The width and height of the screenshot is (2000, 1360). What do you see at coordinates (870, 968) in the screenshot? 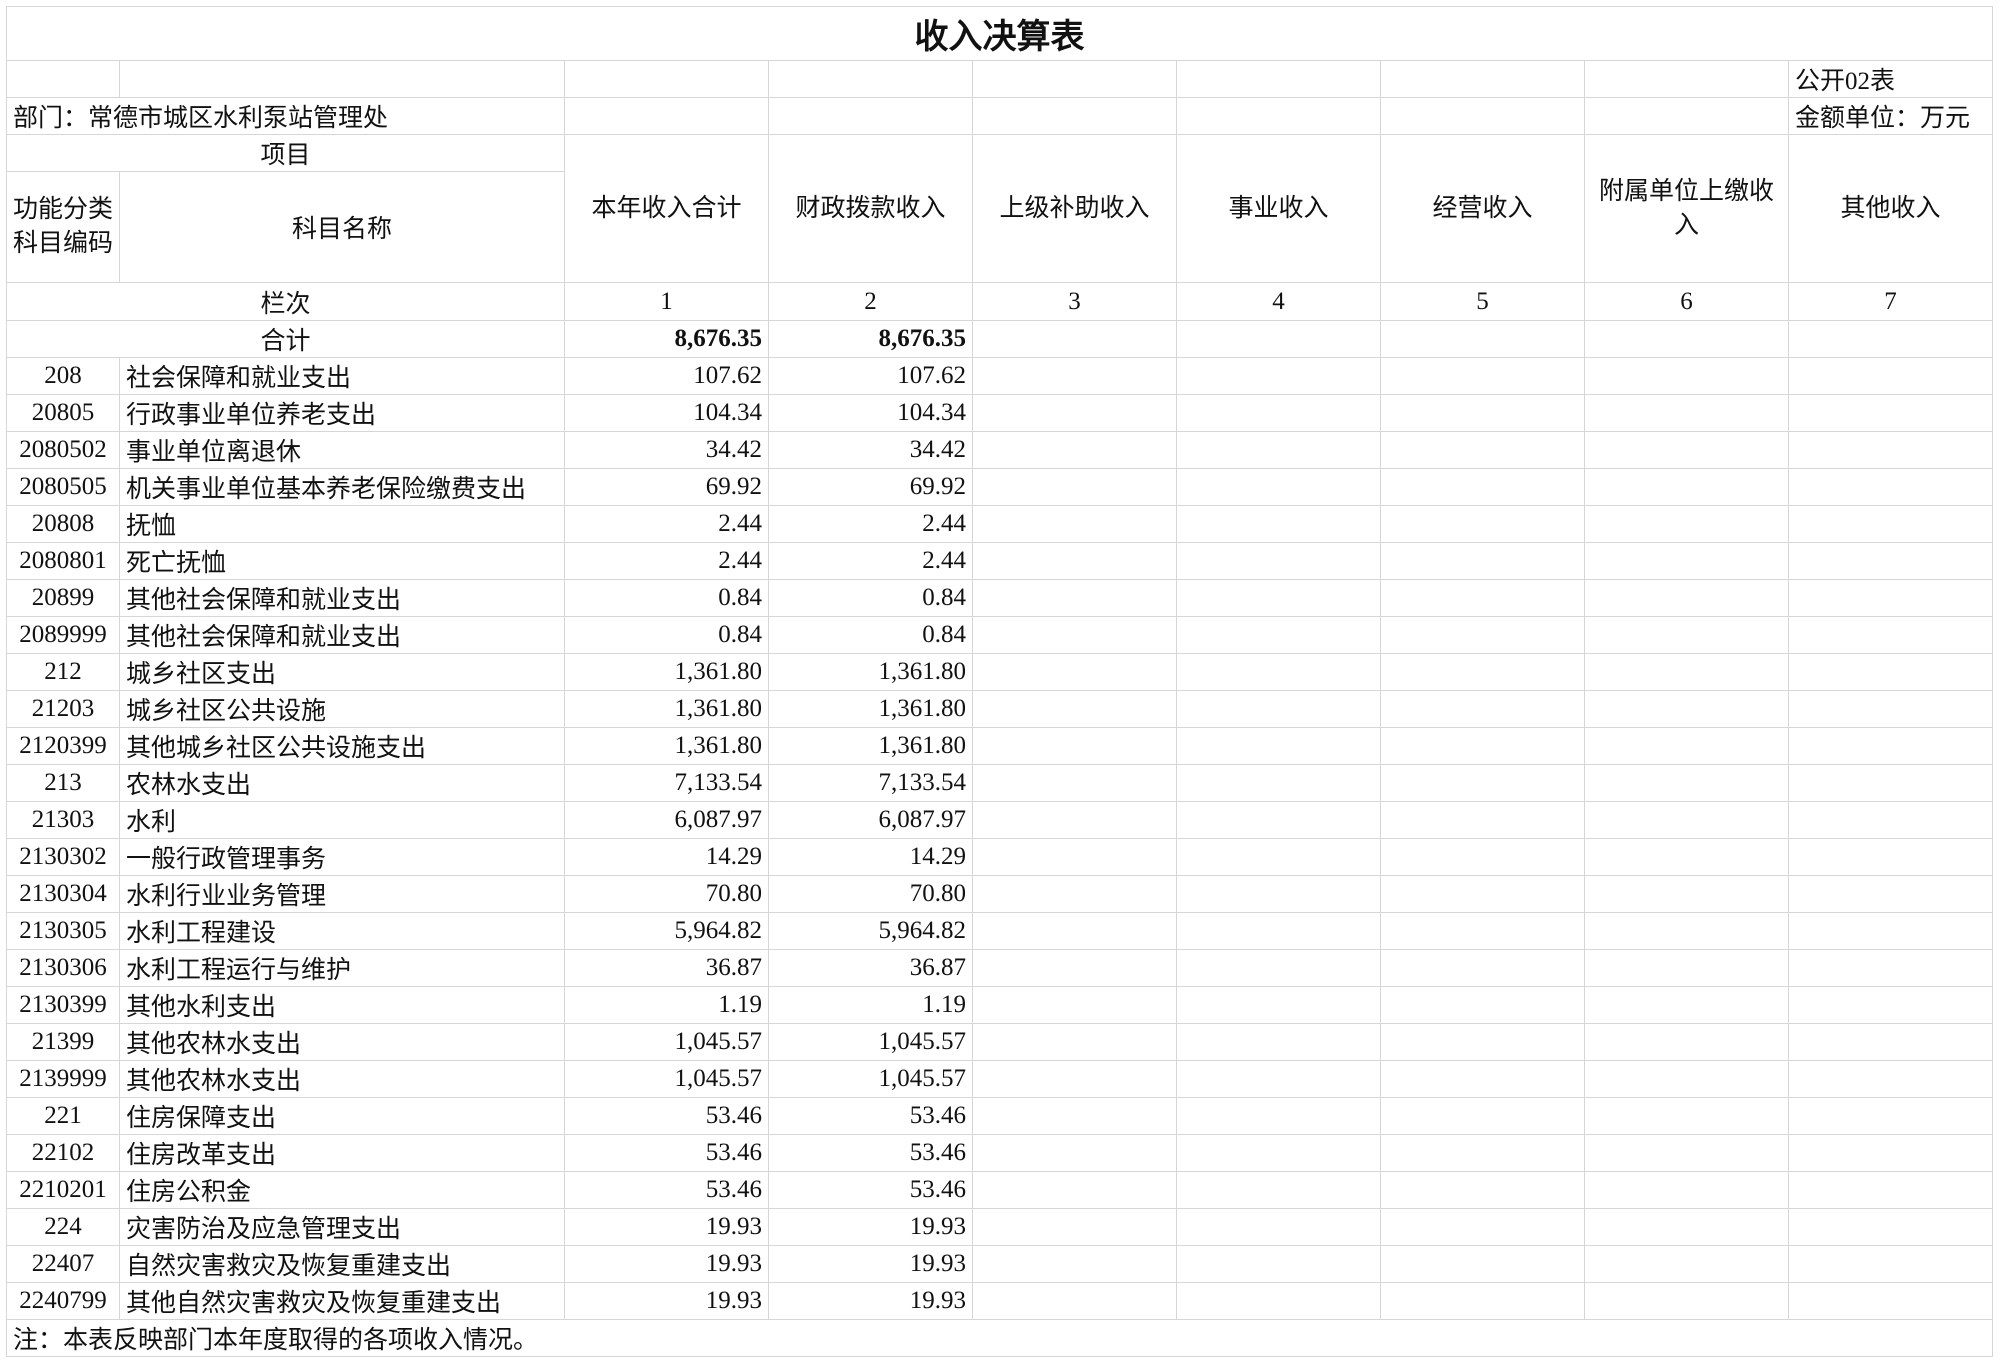
I see `amount: 36.87` at bounding box center [870, 968].